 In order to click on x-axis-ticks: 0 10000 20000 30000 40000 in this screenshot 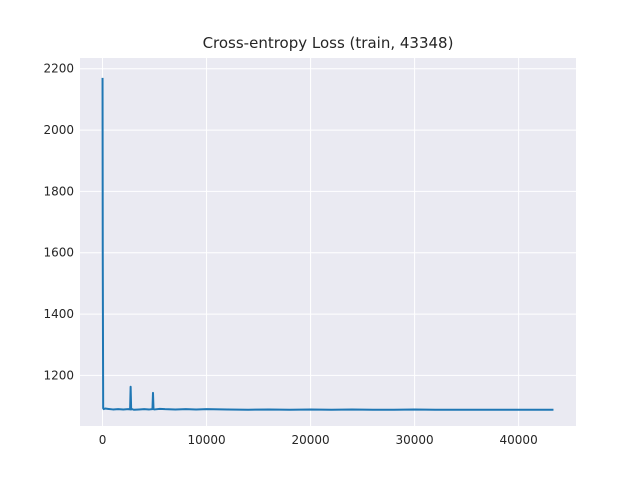, I will do `click(318, 440)`.